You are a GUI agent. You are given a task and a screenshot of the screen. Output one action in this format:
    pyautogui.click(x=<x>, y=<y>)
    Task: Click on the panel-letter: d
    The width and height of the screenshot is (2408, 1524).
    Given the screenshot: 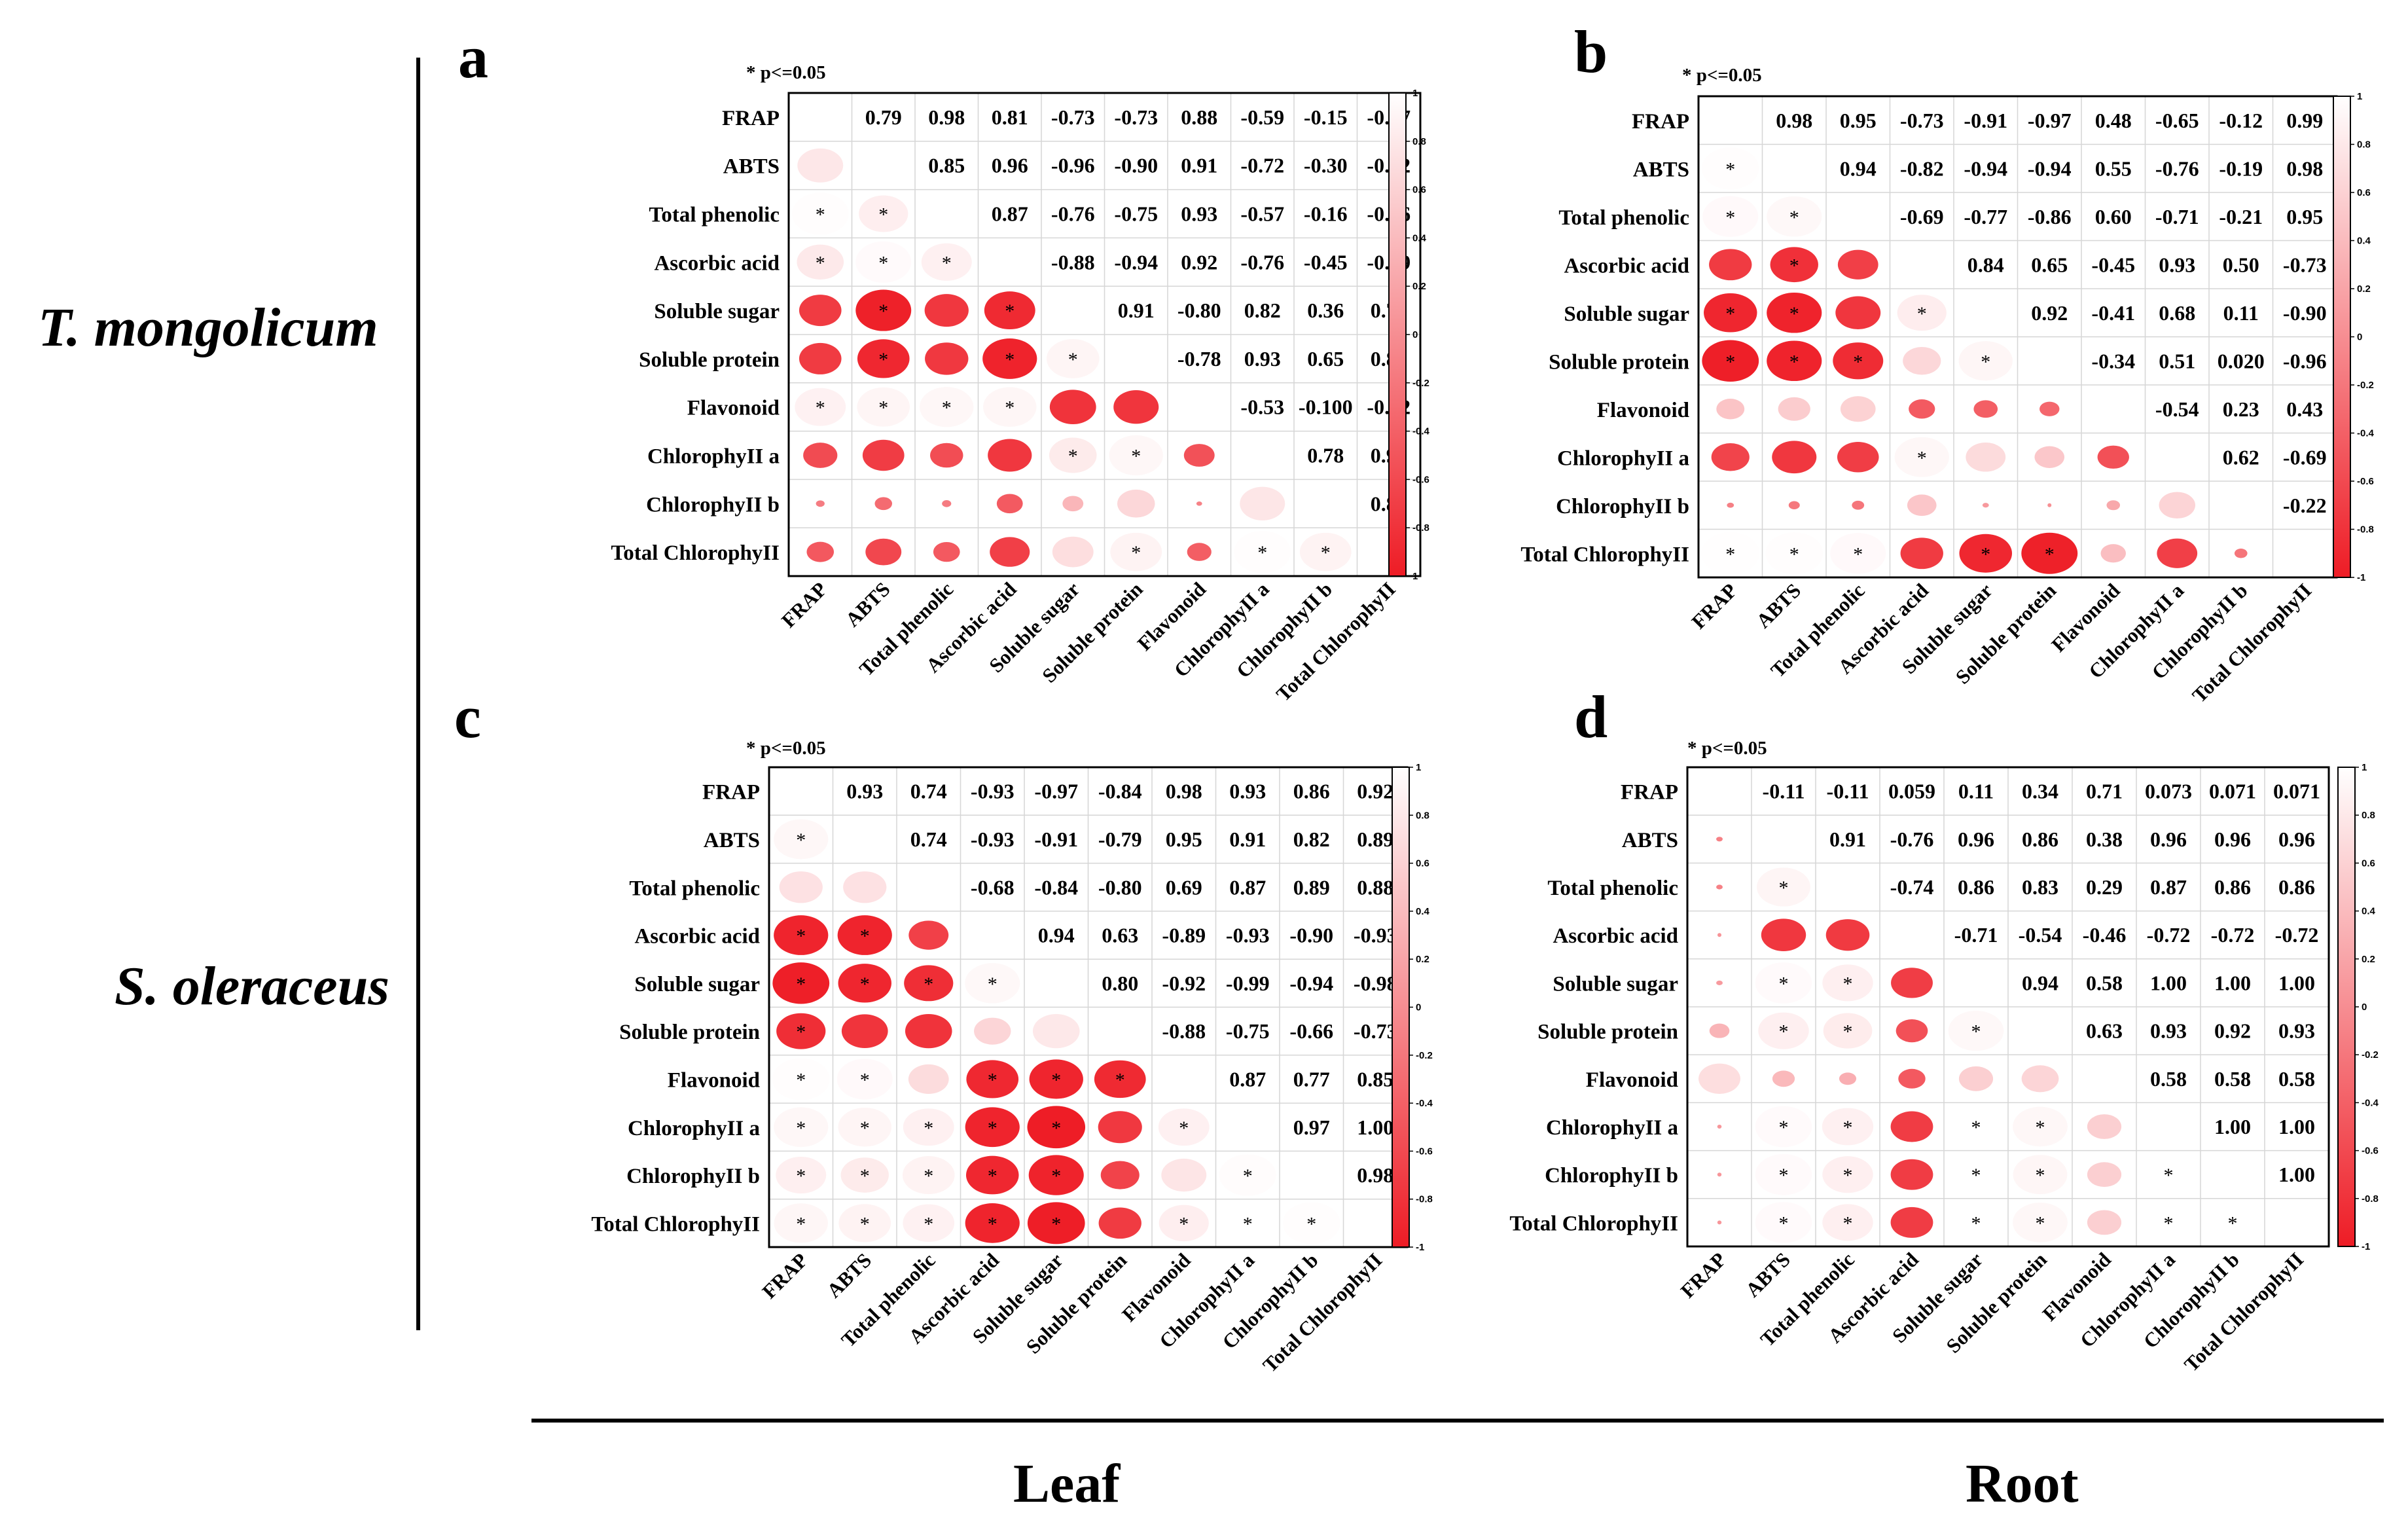 What is the action you would take?
    pyautogui.click(x=1591, y=716)
    